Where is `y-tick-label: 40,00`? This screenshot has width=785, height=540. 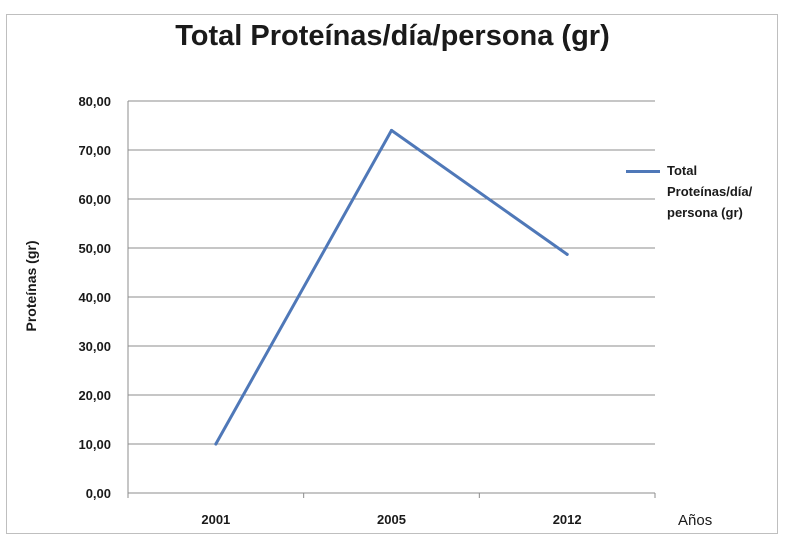 y-tick-label: 40,00 is located at coordinates (94, 297).